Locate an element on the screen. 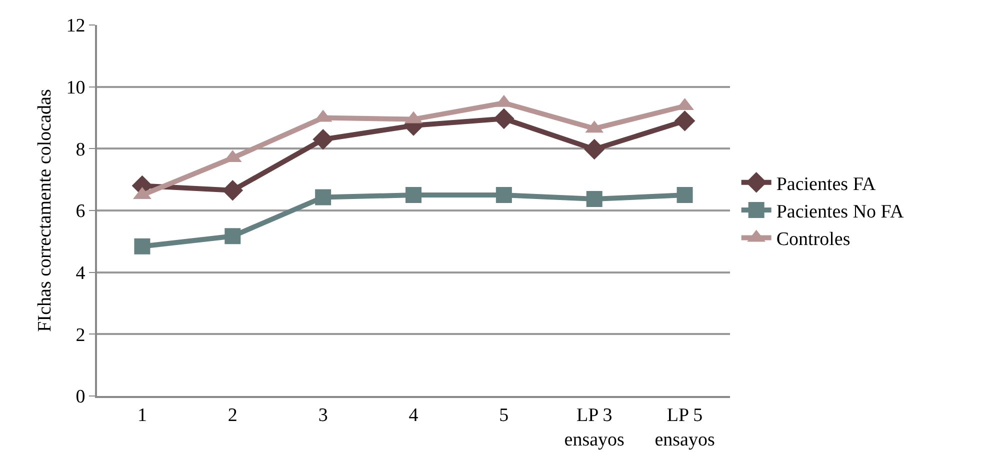 This screenshot has height=470, width=981. y-tick-label: 12 is located at coordinates (76, 26).